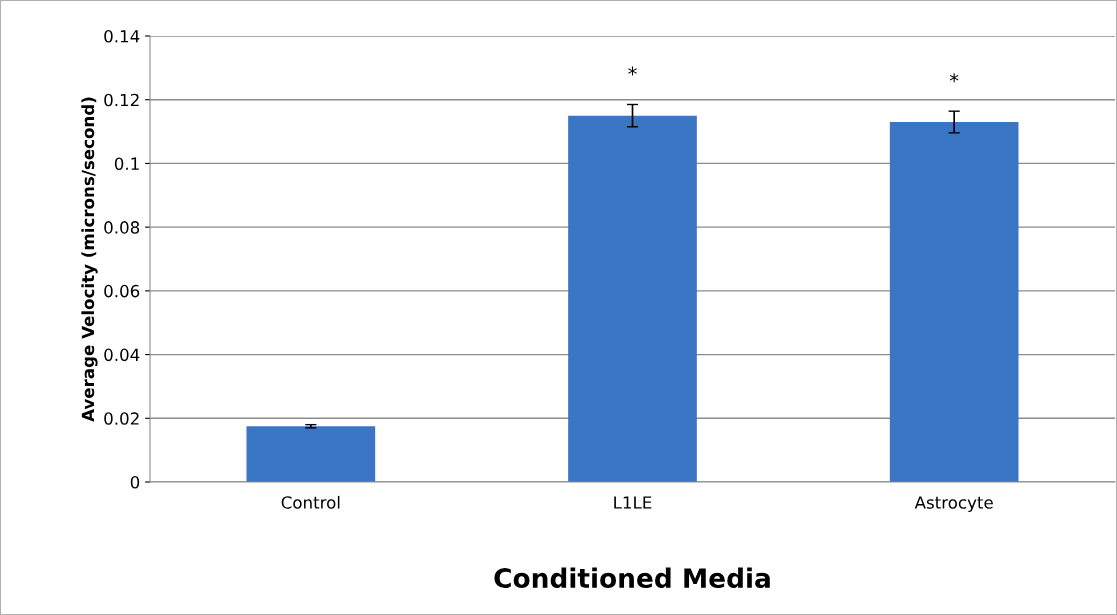 This screenshot has width=1117, height=615. I want to click on x-tick-label: Control, so click(310, 502).